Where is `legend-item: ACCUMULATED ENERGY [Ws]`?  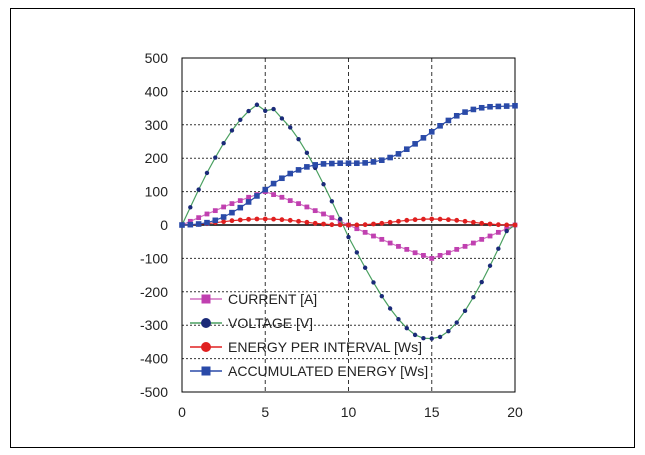 legend-item: ACCUMULATED ENERGY [Ws] is located at coordinates (309, 371).